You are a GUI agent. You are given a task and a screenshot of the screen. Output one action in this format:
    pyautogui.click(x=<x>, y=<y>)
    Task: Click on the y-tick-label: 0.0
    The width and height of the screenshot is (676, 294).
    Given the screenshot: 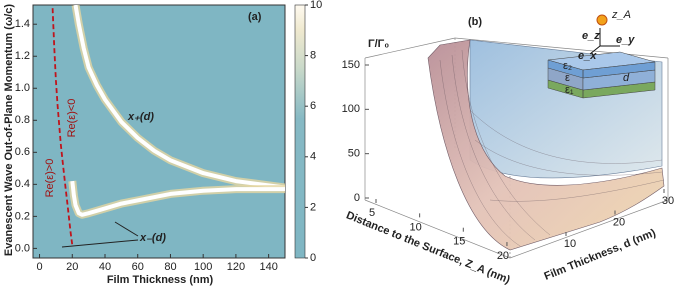 What is the action you would take?
    pyautogui.click(x=22, y=248)
    